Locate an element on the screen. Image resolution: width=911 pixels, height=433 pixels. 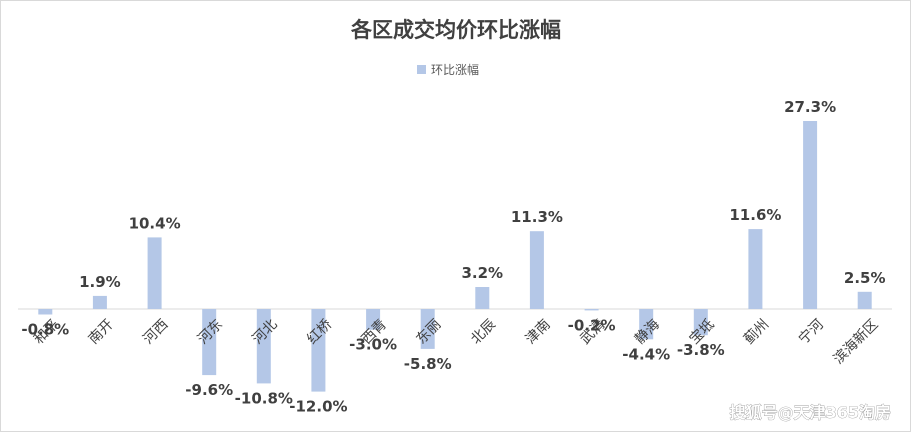
data-label: -9.6% is located at coordinates (209, 390).